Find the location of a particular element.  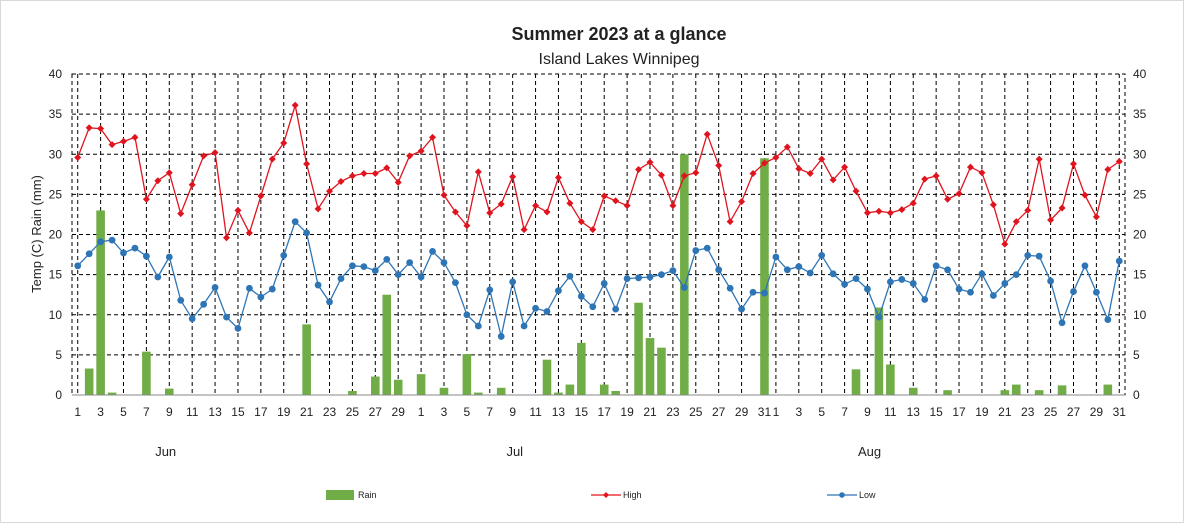

y-tick-label-right: 20 is located at coordinates (1140, 235).